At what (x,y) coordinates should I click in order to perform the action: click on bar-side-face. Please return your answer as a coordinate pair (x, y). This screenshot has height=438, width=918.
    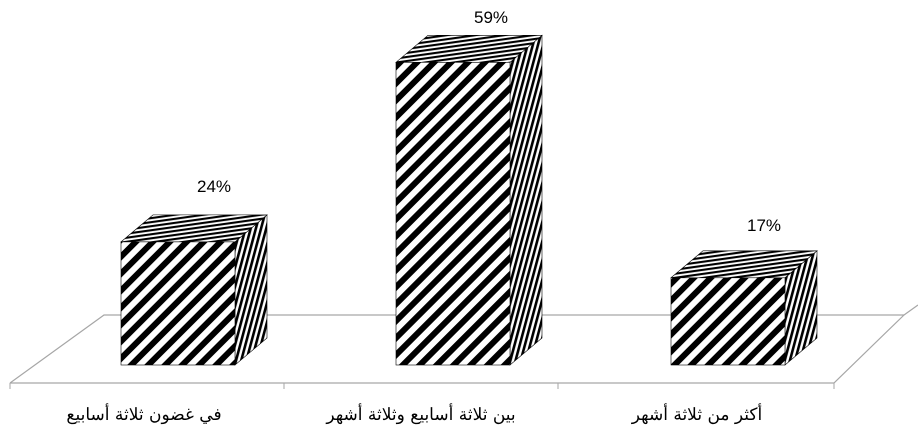
    Looking at the image, I should click on (526, 200).